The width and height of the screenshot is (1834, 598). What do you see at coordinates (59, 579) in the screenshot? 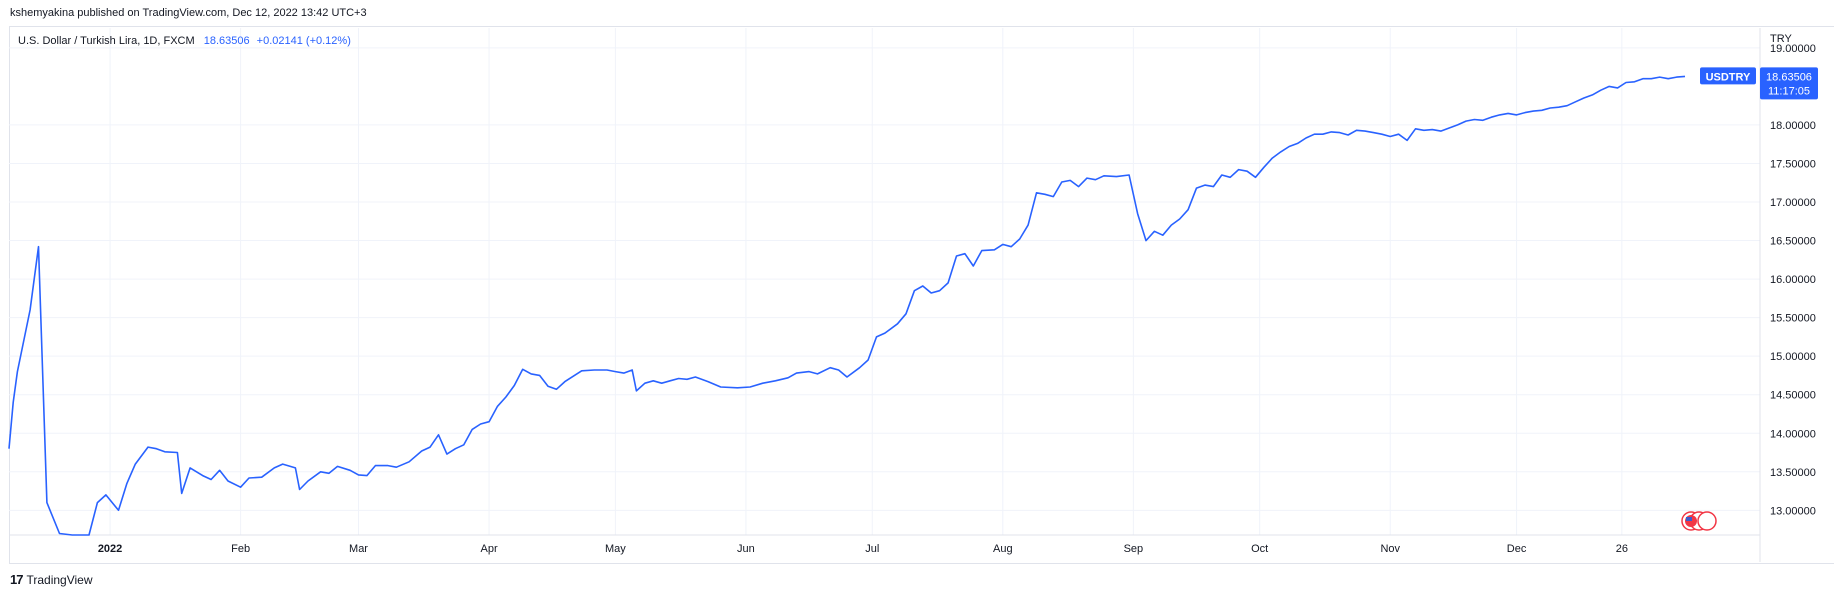
I see `brand-name: TradingView` at bounding box center [59, 579].